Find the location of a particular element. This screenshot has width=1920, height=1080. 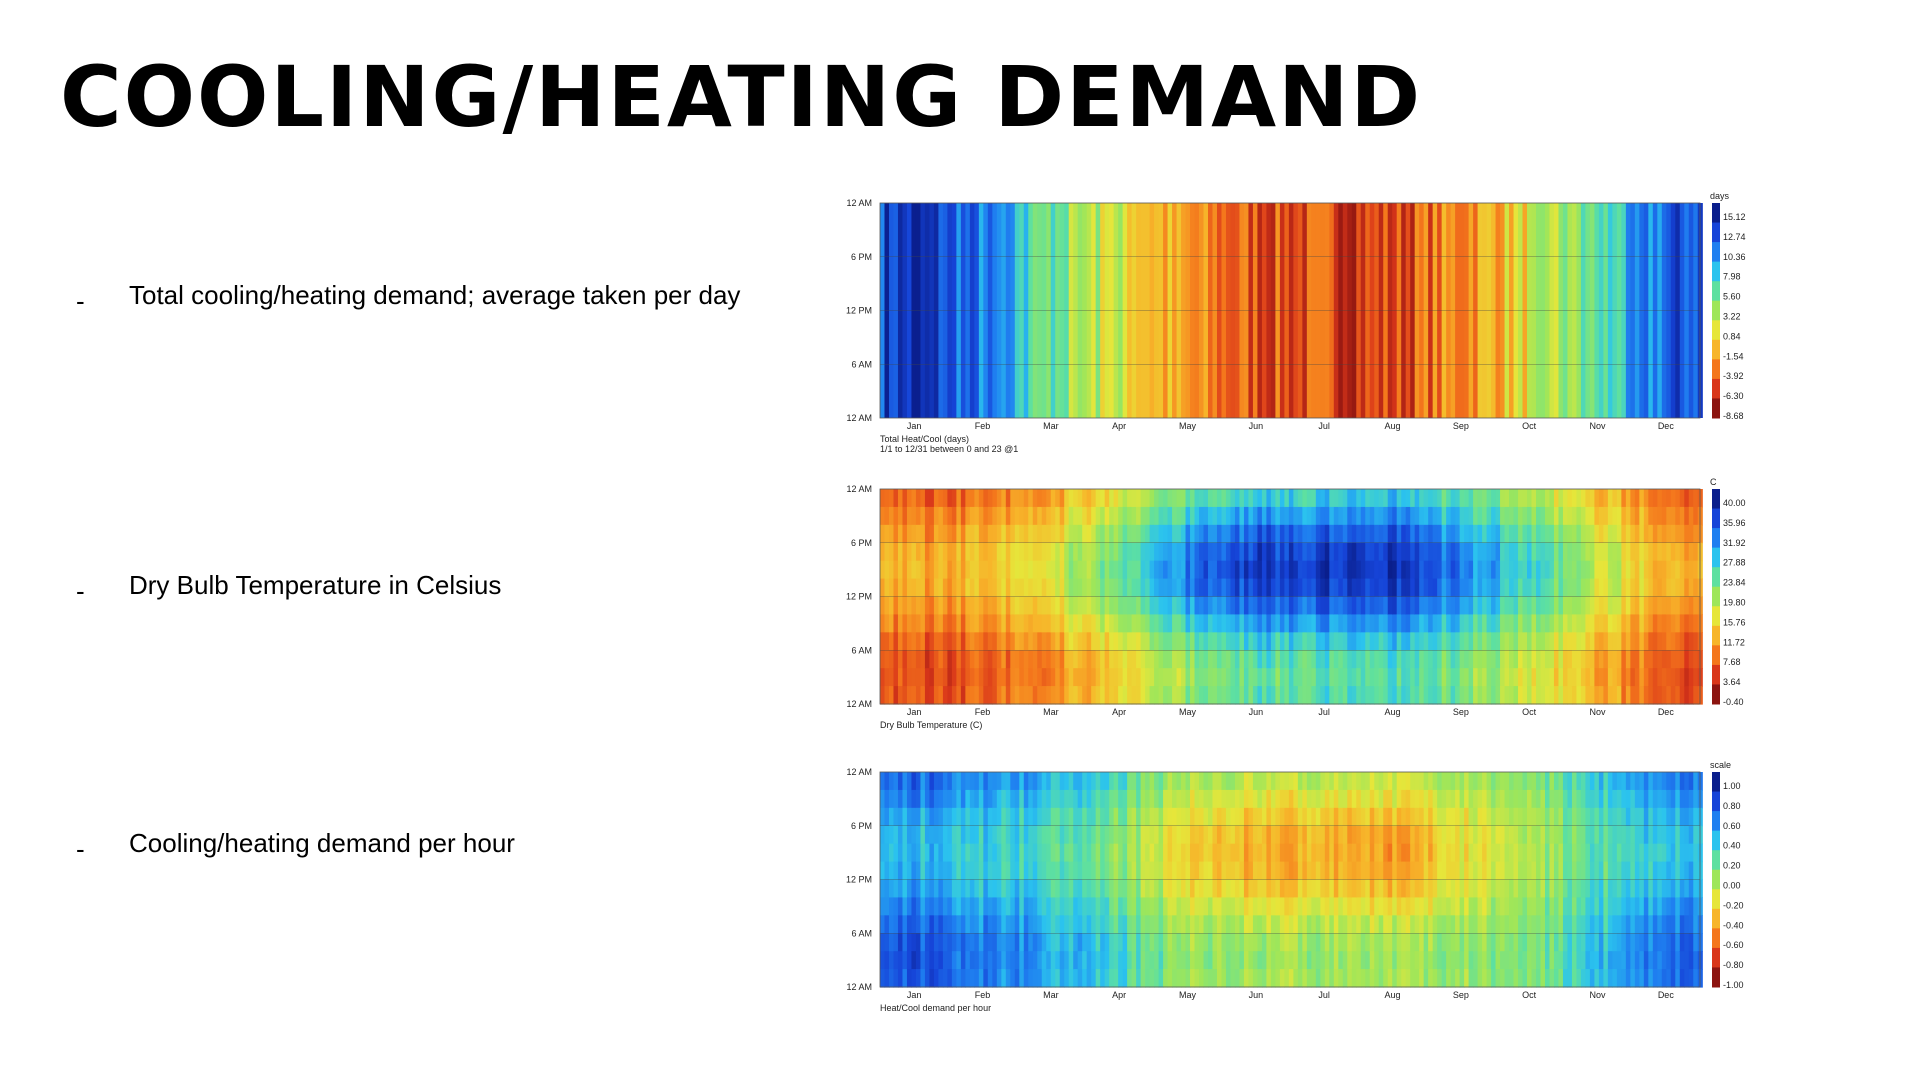

x-tick-label: Apr is located at coordinates (1119, 995).